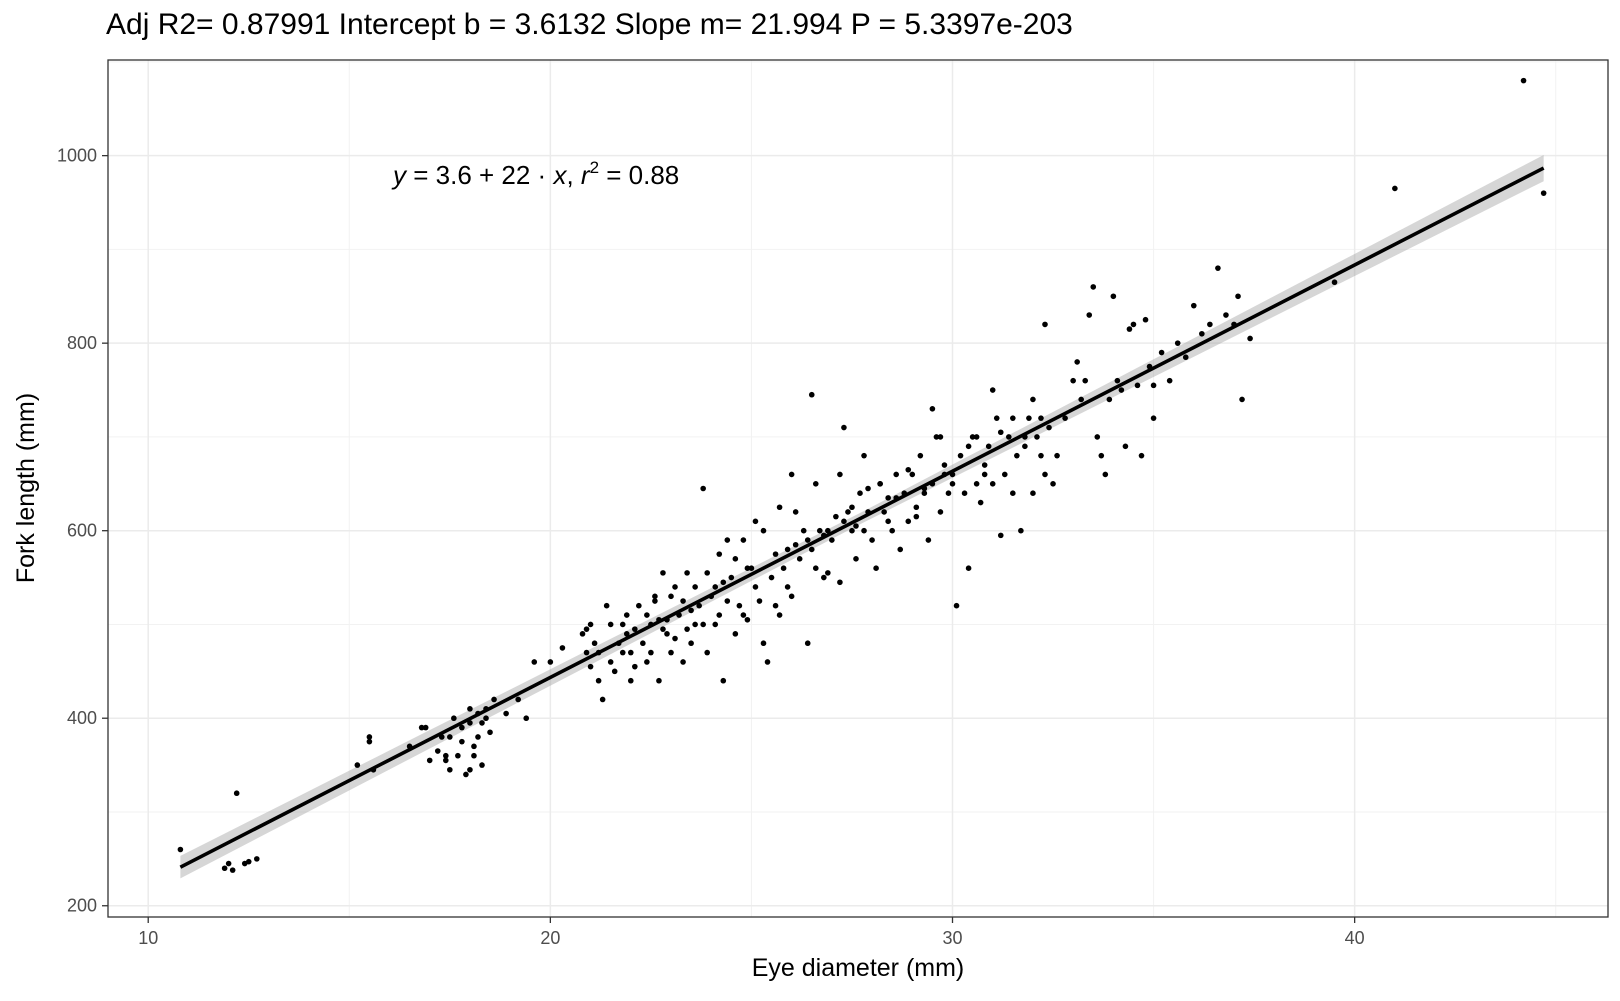 The height and width of the screenshot is (1001, 1620). I want to click on y-axis-title: Fork length (mm), so click(26, 488).